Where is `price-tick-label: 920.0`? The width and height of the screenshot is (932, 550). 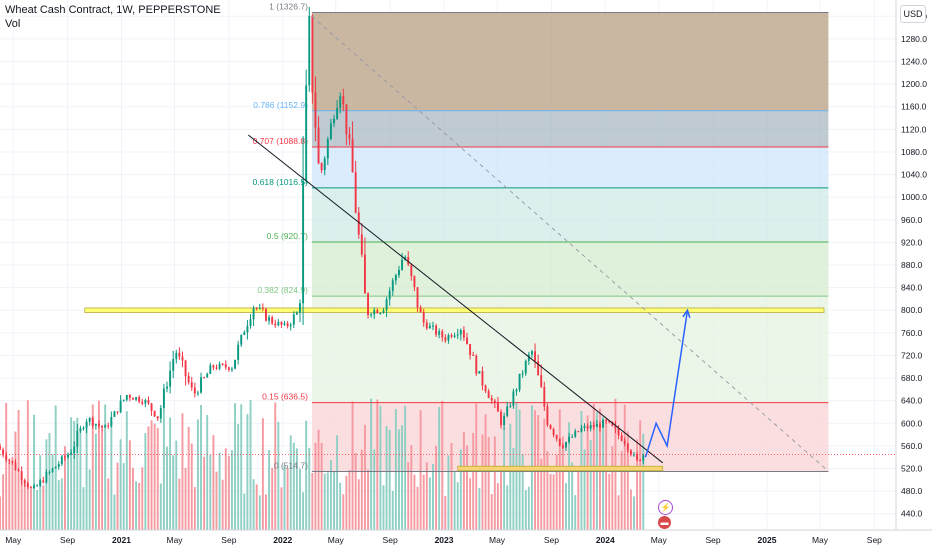 price-tick-label: 920.0 is located at coordinates (912, 242).